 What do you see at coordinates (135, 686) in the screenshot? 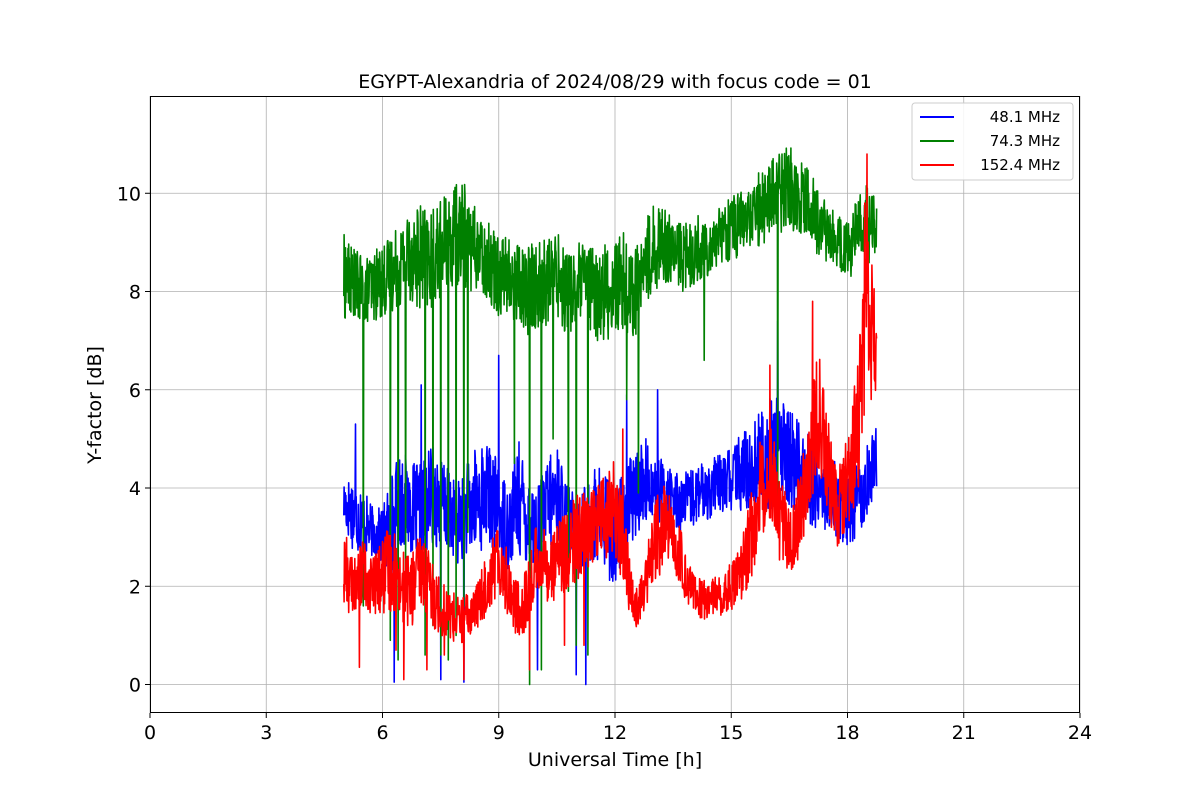
I see `y-tick-label: 0` at bounding box center [135, 686].